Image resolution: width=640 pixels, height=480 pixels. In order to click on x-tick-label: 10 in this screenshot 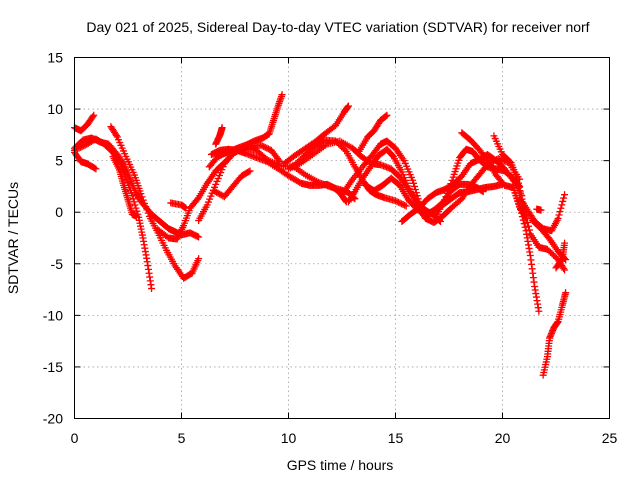, I will do `click(289, 438)`.